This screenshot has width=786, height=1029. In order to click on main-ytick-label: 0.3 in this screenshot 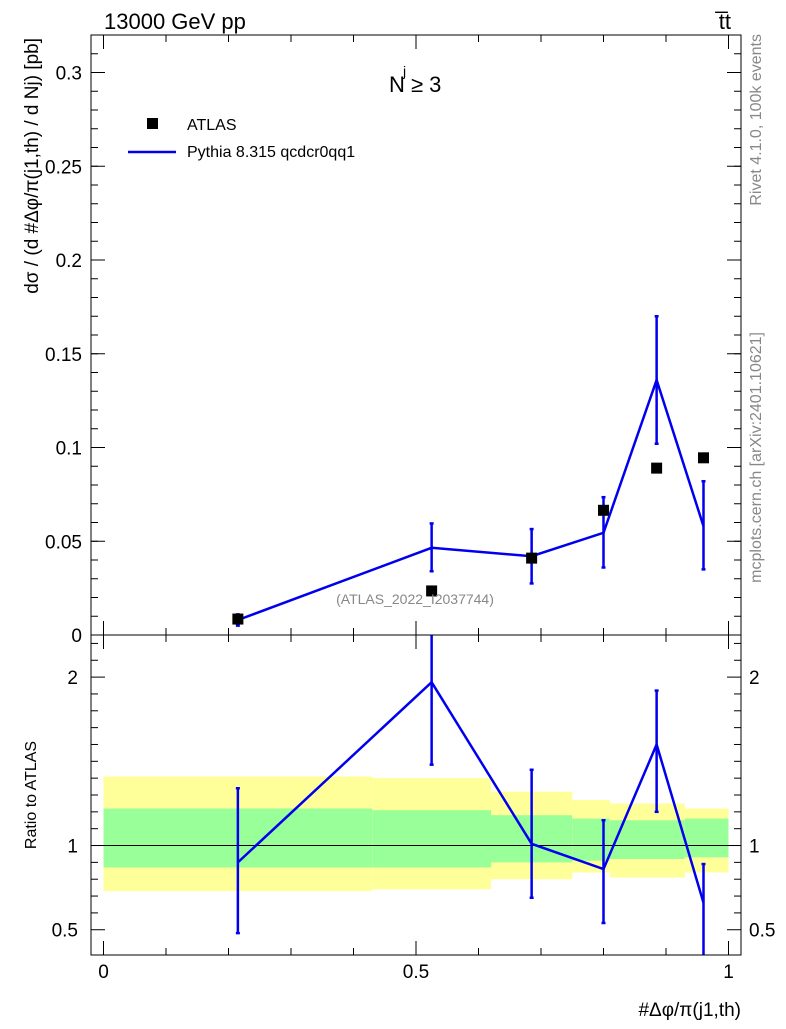, I will do `click(69, 74)`.